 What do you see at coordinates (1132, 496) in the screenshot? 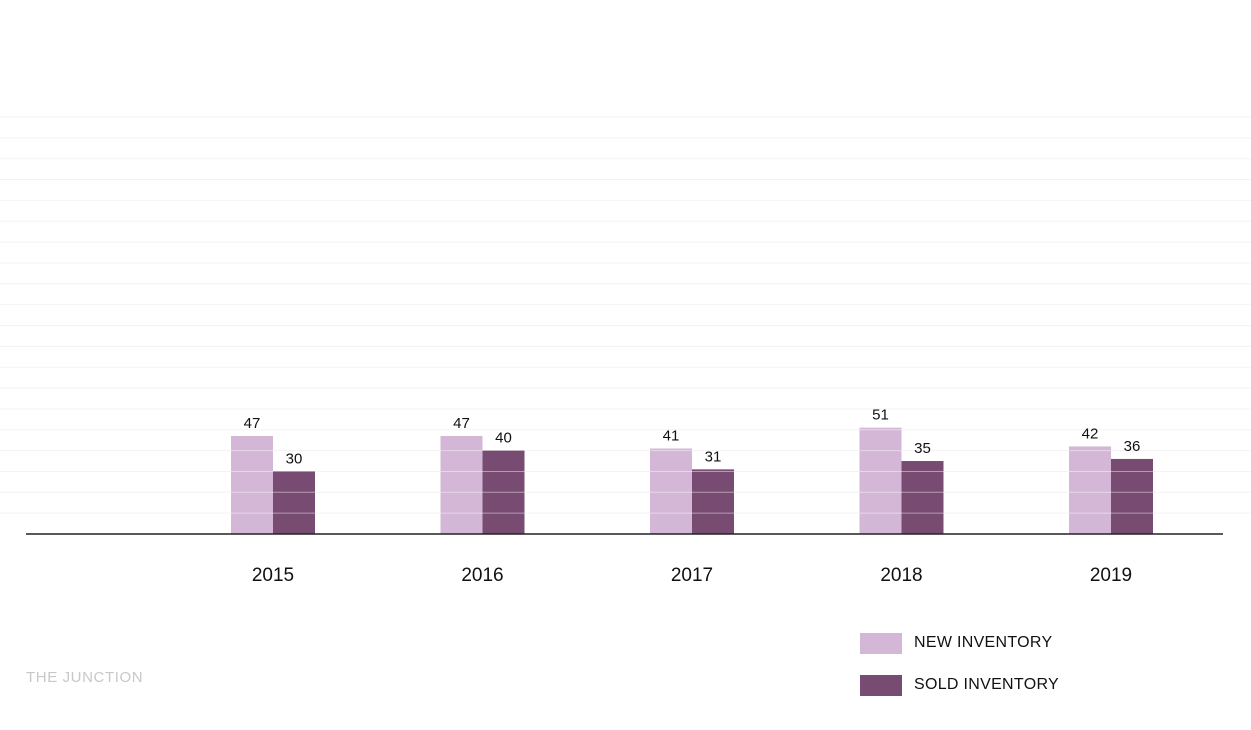
I see `bar-sold-2019` at bounding box center [1132, 496].